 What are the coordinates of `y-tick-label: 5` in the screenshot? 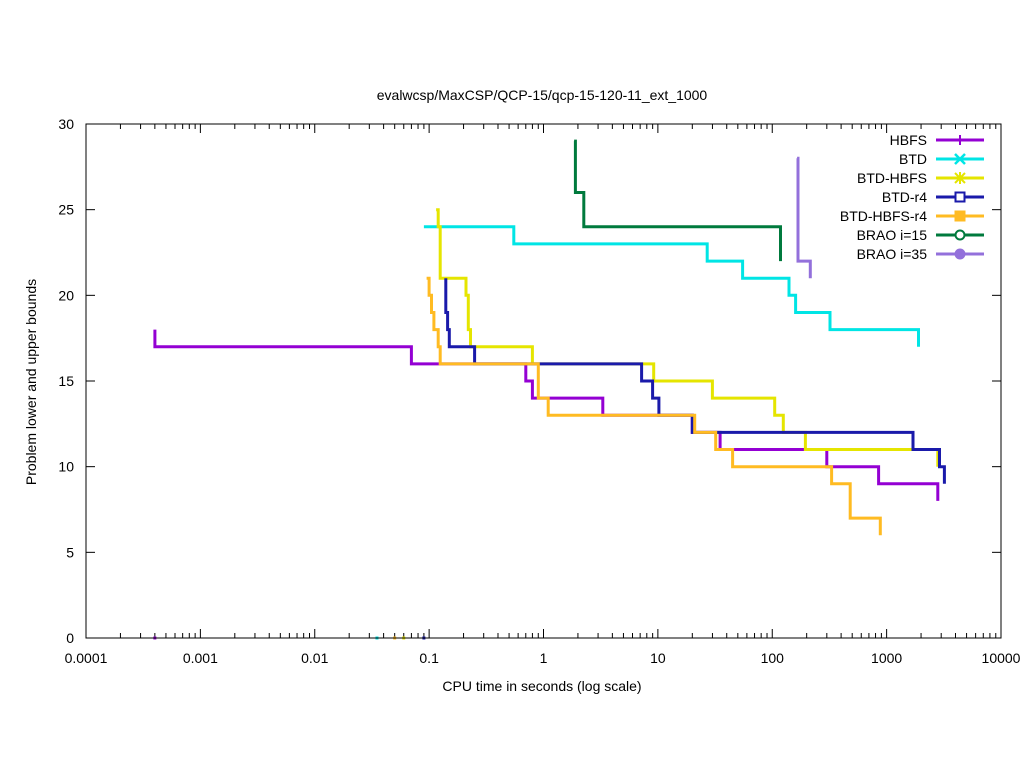 It's located at (70, 552).